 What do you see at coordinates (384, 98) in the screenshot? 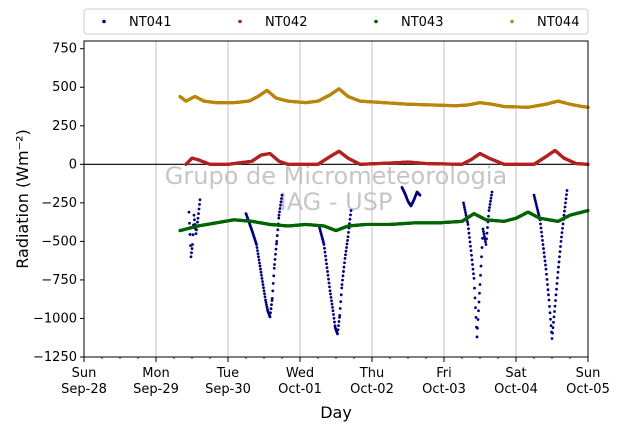
I see `series-nt044` at bounding box center [384, 98].